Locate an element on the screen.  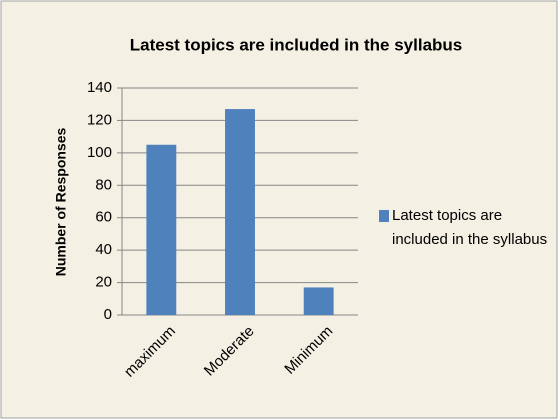
y-axis-label: Number of Responses is located at coordinates (61, 201).